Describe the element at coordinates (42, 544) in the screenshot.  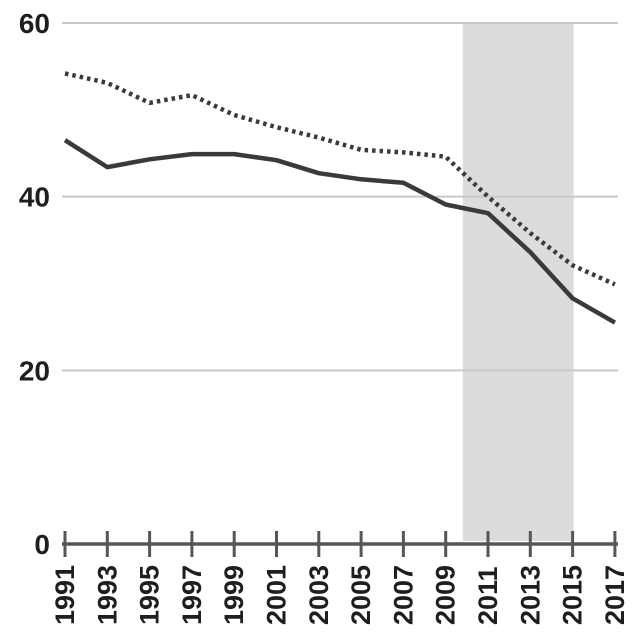
I see `y-tick-label-0: 0` at that location.